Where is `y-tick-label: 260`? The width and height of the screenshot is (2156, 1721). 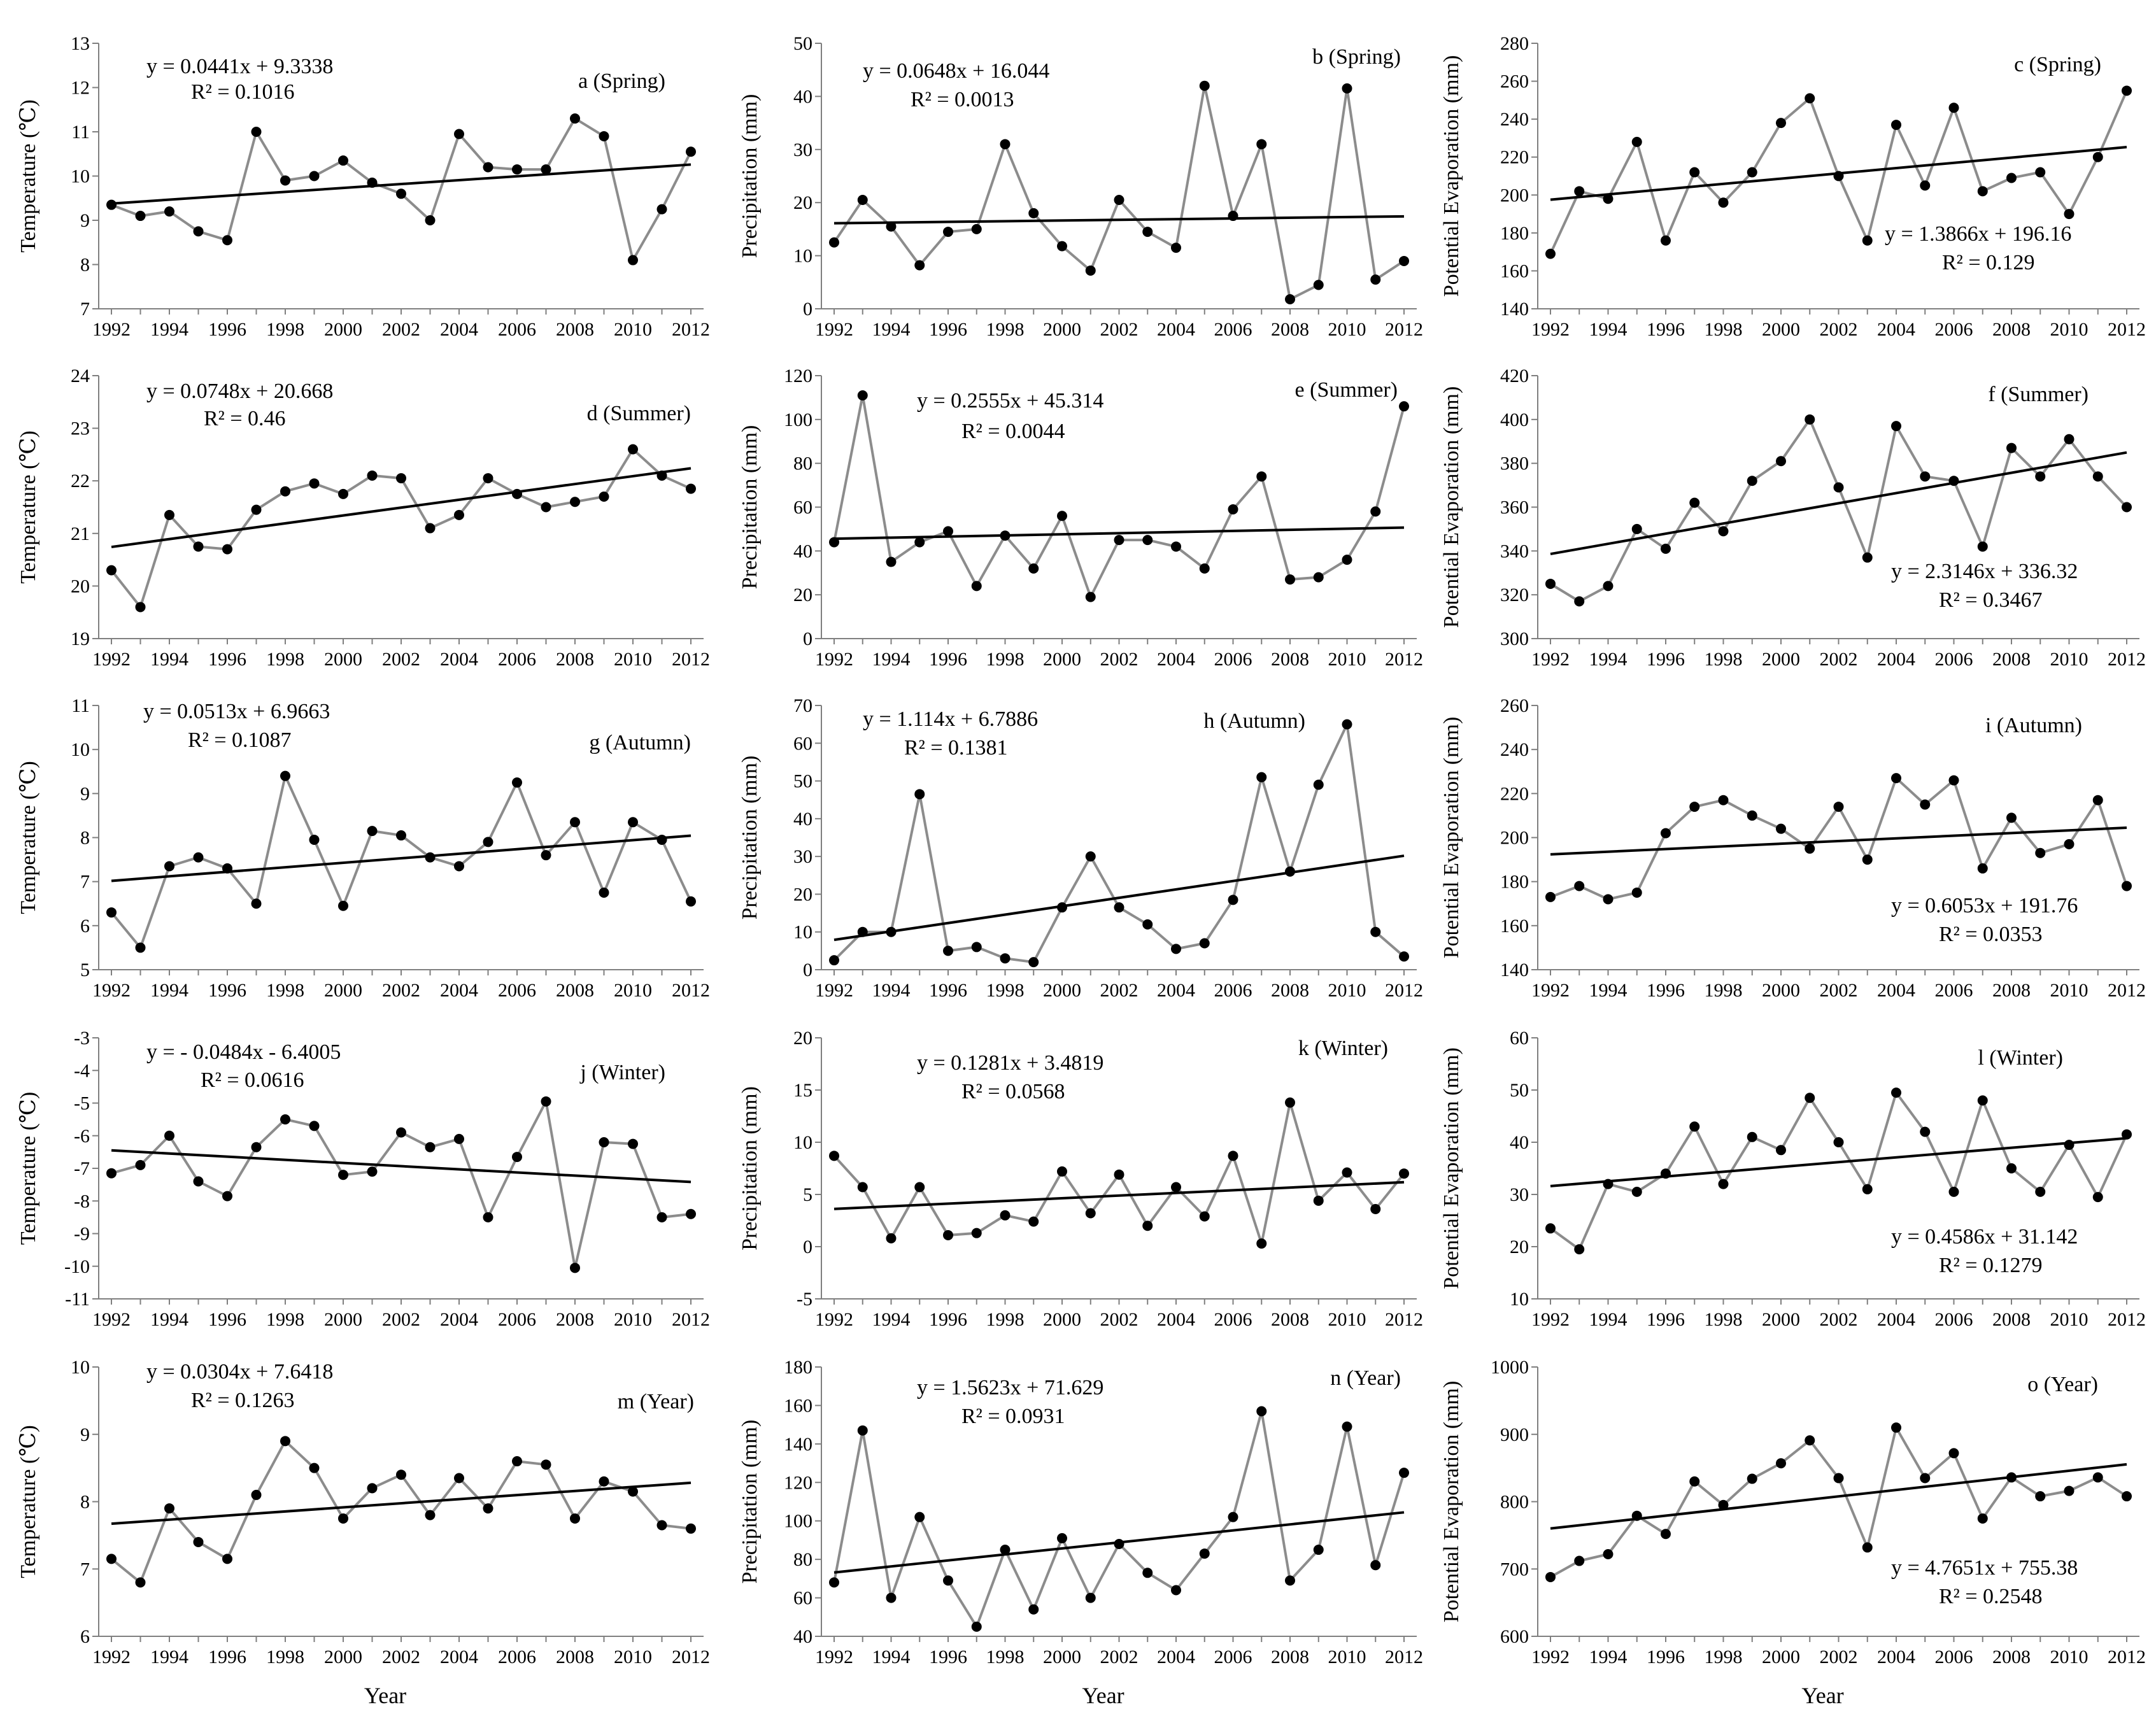
y-tick-label: 260 is located at coordinates (1514, 705).